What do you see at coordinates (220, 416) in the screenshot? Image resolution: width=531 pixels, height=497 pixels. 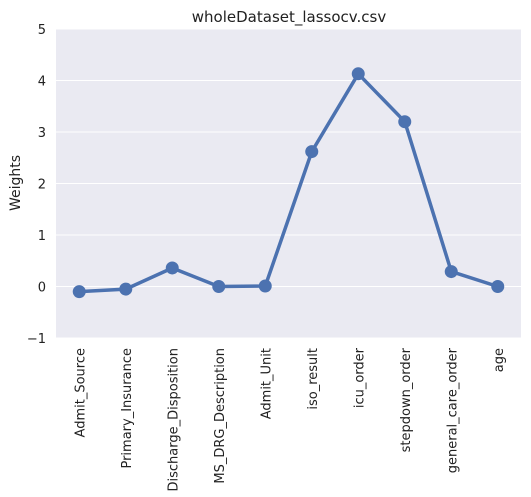 I see `x-tick-label: MS_DRG_Description` at bounding box center [220, 416].